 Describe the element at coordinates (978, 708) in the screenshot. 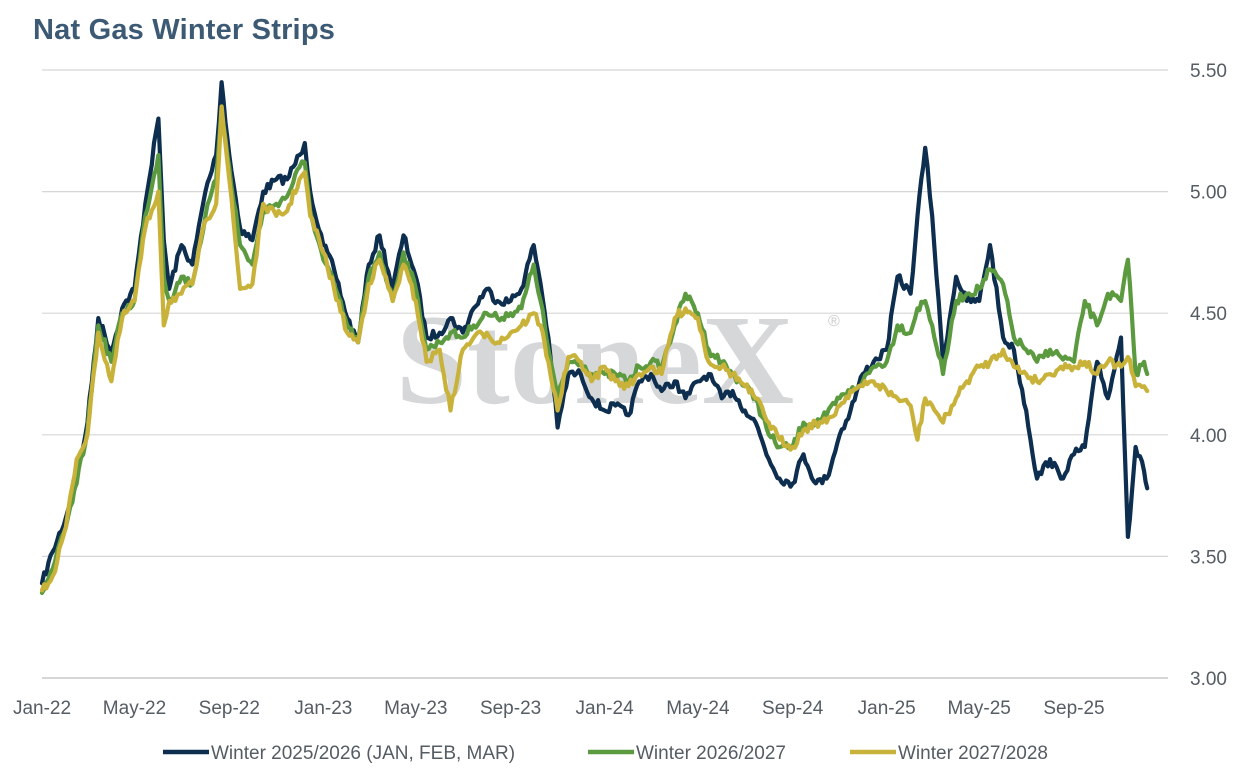

I see `x-tick-label: May-25` at that location.